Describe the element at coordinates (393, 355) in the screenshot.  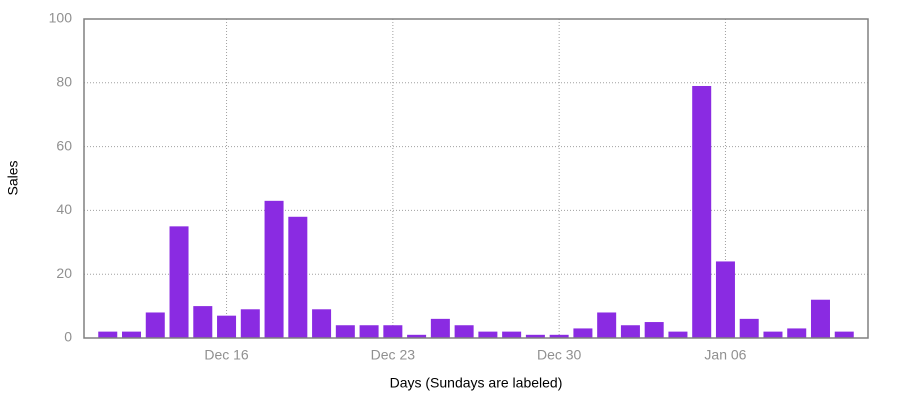
I see `x-tick-label: Dec 23` at that location.